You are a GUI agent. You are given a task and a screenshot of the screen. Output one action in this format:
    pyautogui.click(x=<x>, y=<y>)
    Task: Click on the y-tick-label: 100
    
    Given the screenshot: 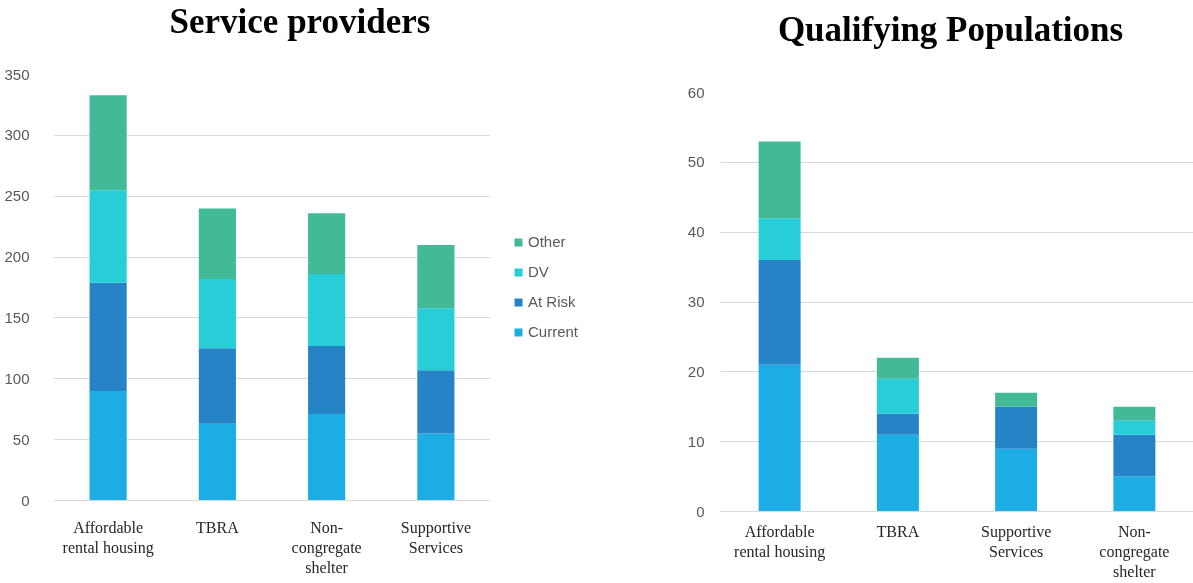 What is the action you would take?
    pyautogui.click(x=17, y=378)
    